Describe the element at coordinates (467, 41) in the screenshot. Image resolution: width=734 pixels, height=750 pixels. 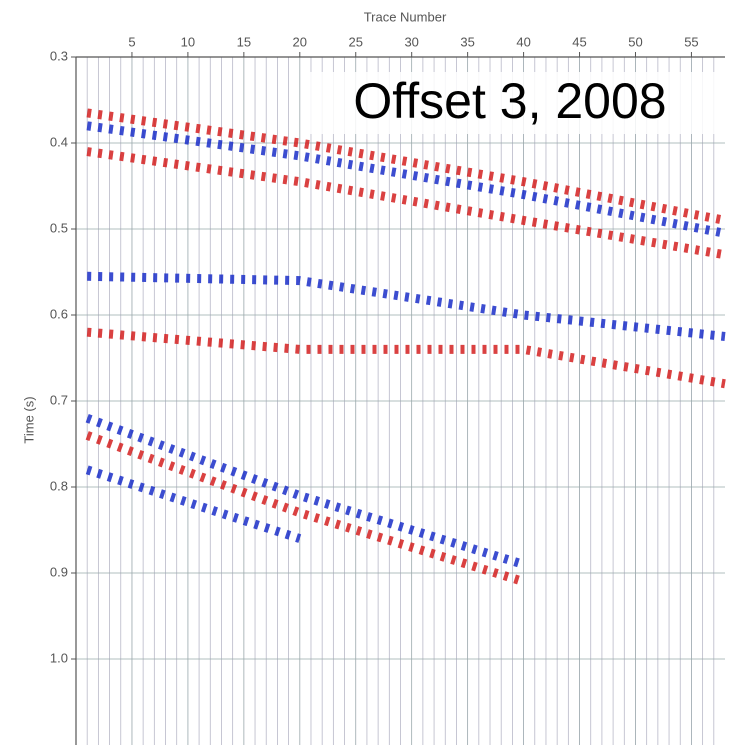
I see `x-tick-label: 35` at that location.